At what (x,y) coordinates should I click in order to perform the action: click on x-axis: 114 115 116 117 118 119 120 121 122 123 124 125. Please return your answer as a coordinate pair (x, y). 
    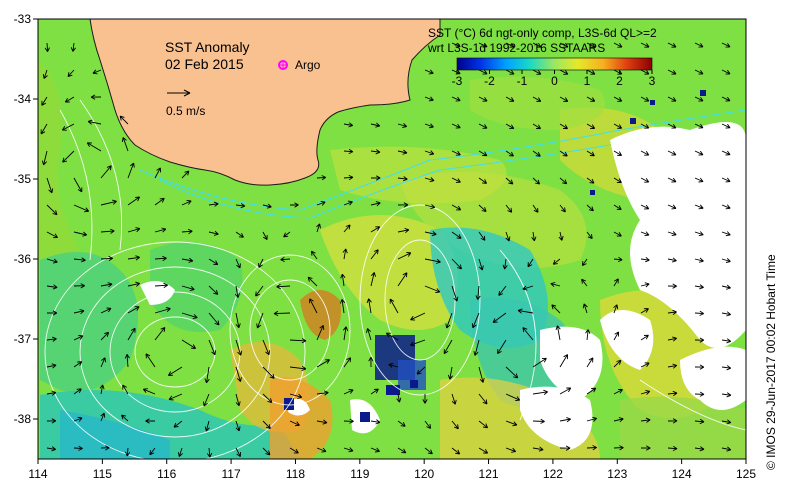
    Looking at the image, I should click on (392, 470).